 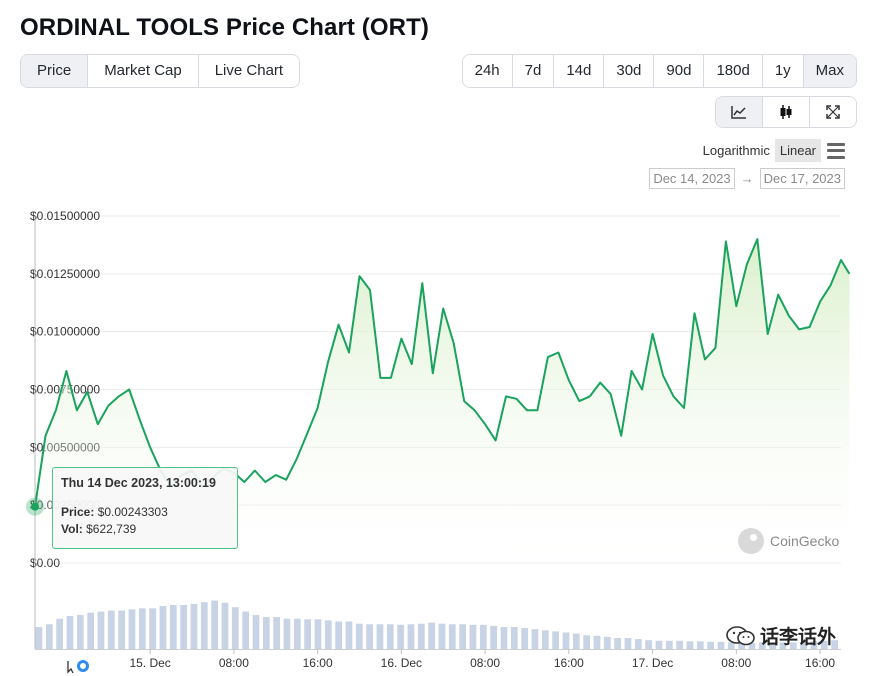 I want to click on candlestick-icon, so click(x=786, y=112).